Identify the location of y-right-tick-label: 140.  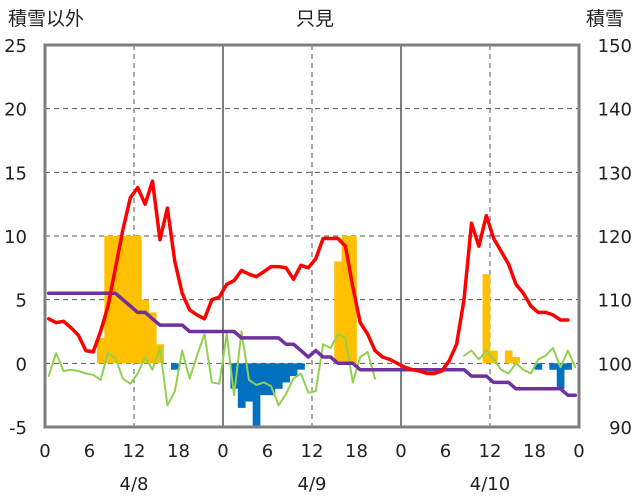
(615, 110).